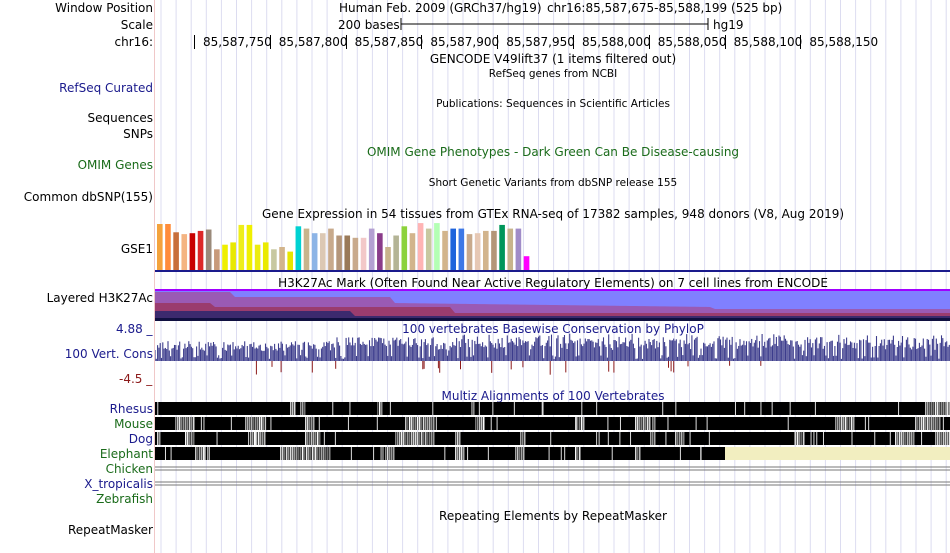  Describe the element at coordinates (552, 247) in the screenshot. I see `gtex-bar-chart` at that location.